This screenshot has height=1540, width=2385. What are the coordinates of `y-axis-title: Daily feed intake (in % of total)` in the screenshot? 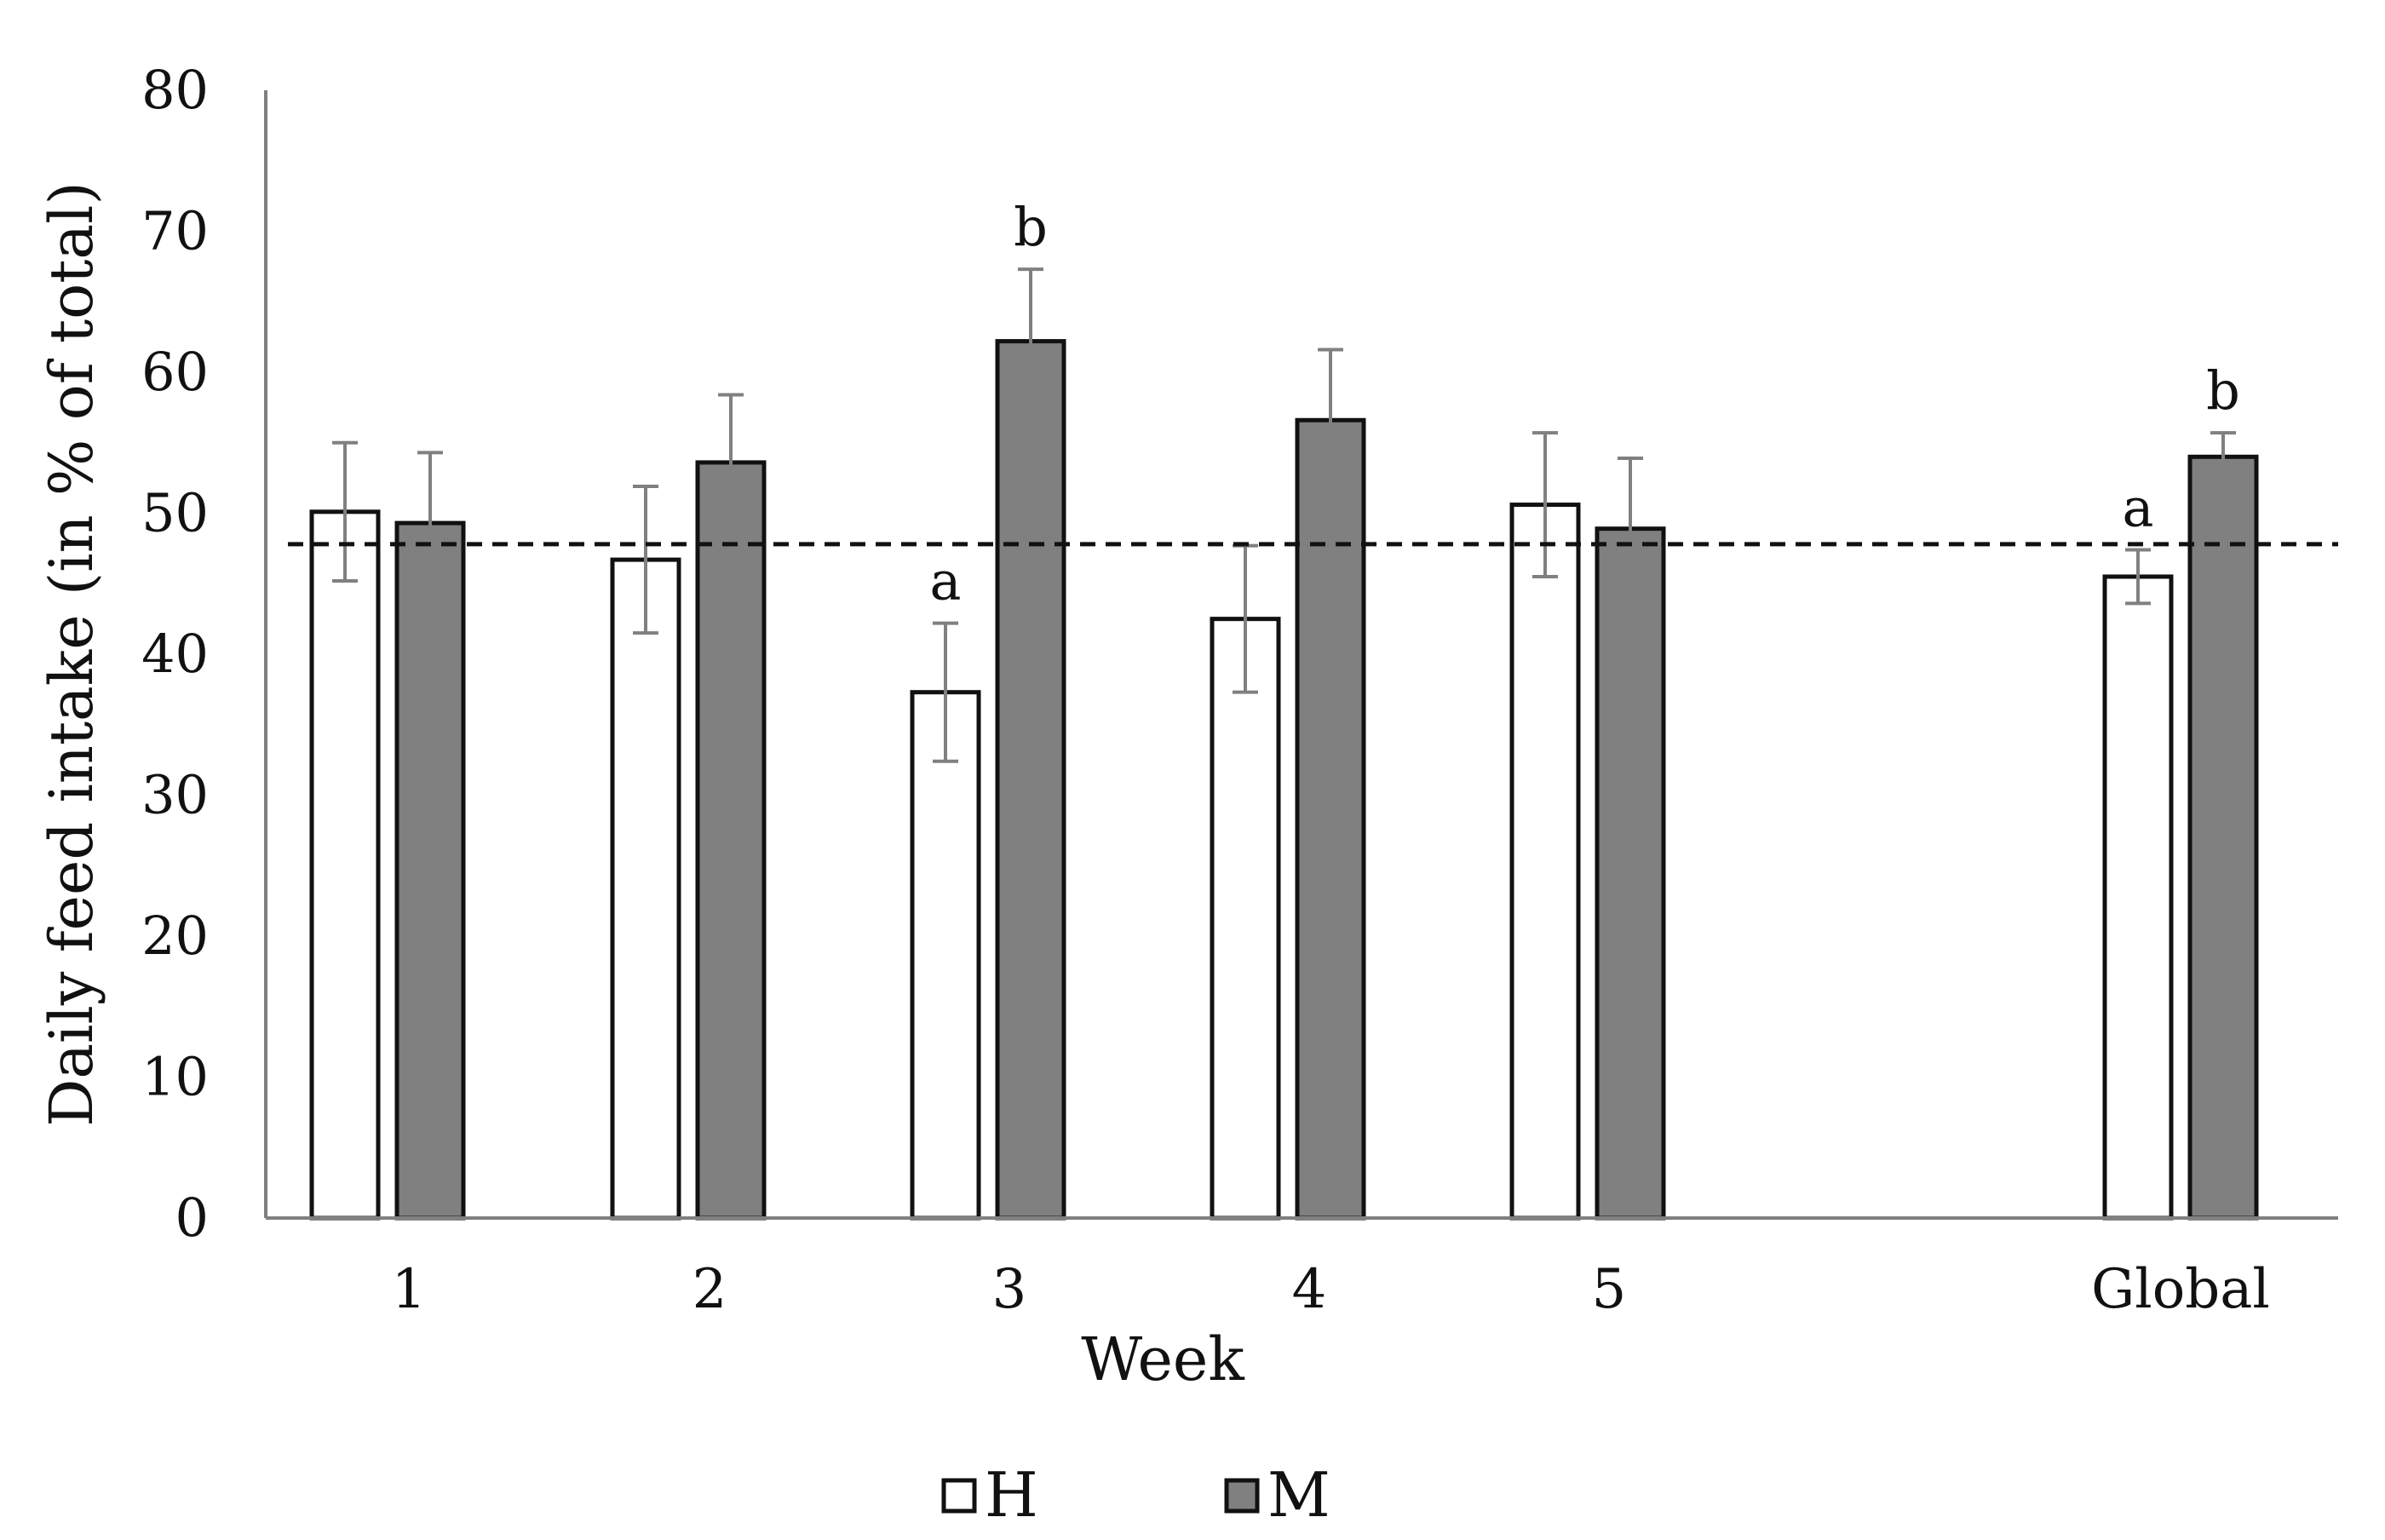 It's located at (71, 654).